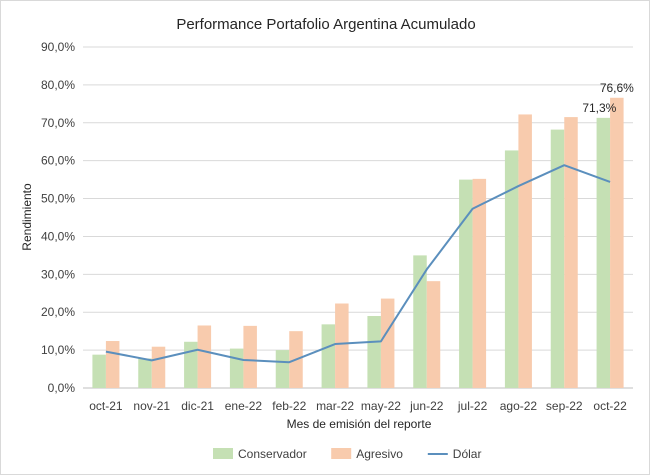 Image resolution: width=650 pixels, height=476 pixels. I want to click on x-tick-label: dic-21, so click(197, 406).